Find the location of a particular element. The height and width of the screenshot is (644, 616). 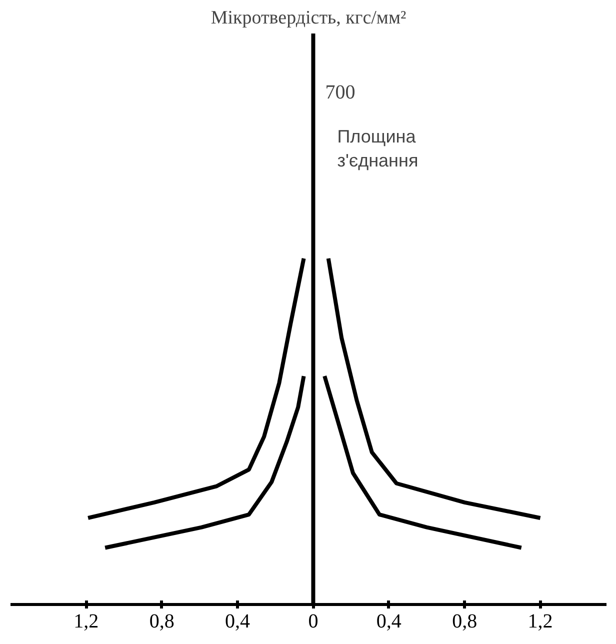

chart-title: Мікротвердість, кгс/мм² is located at coordinates (308, 18).